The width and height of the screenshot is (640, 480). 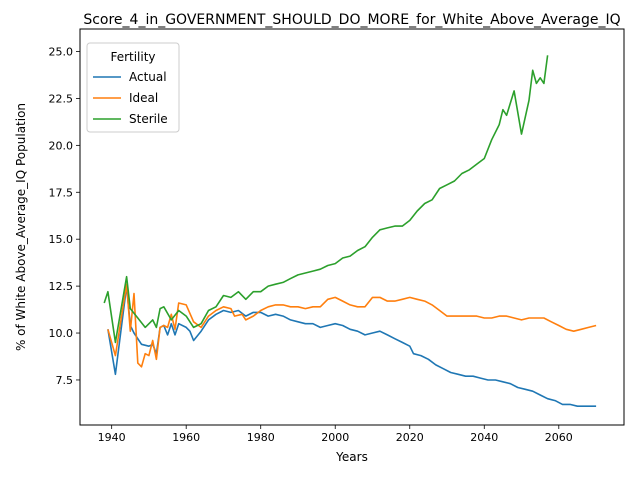 I want to click on y-axis-label: % of White Above_Average_IQ Population, so click(x=21, y=227).